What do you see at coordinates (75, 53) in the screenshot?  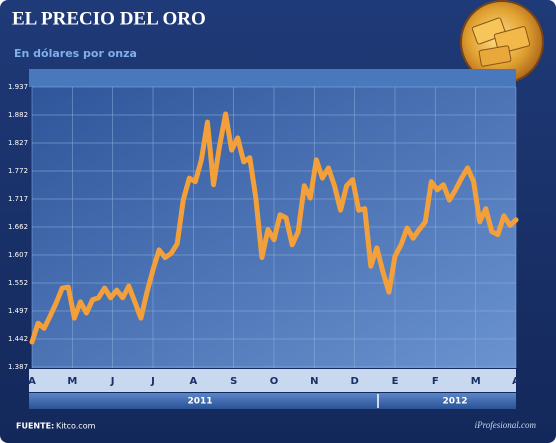 I see `chart-subtitle: En dólares por onza` at bounding box center [75, 53].